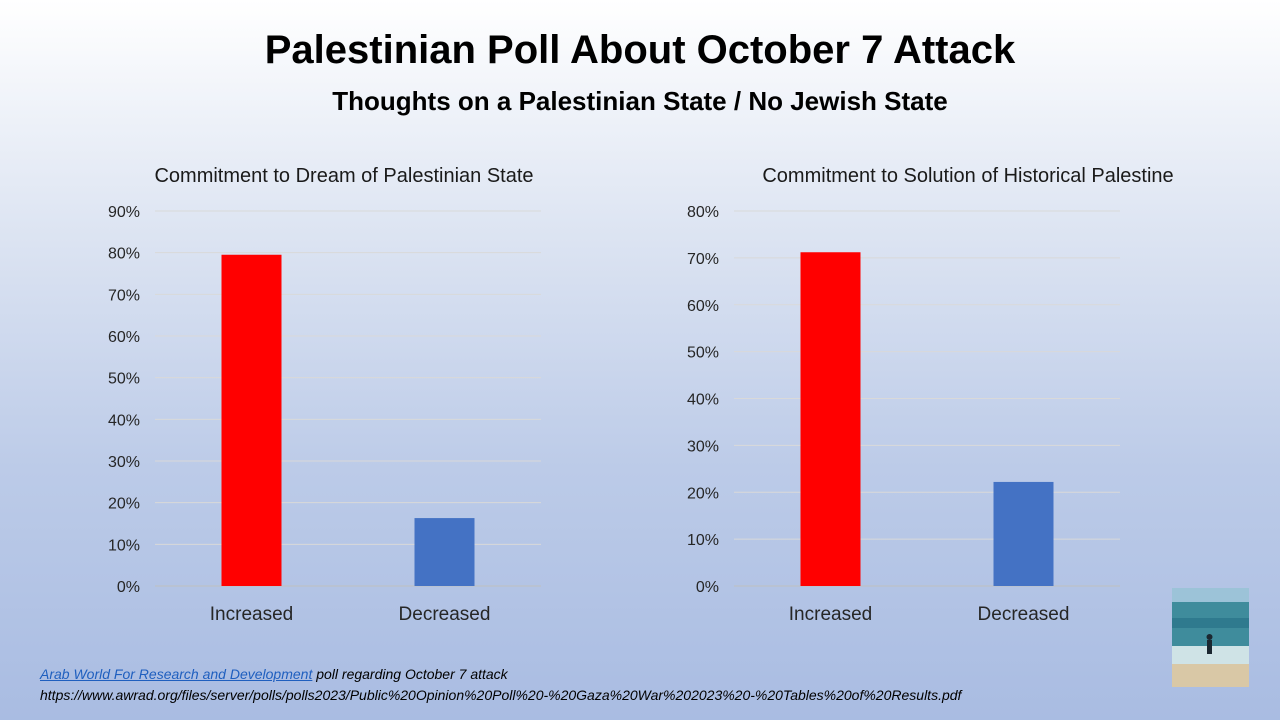  I want to click on y-tick-label: 90%, so click(124, 212).